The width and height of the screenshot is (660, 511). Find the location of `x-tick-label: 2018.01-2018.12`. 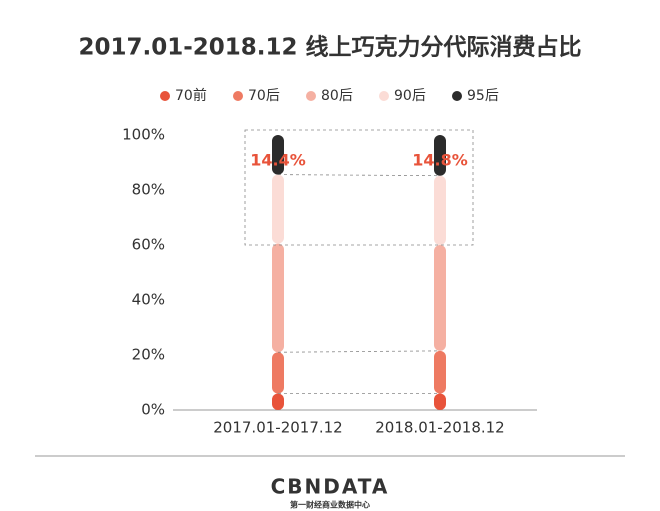

x-tick-label: 2018.01-2018.12 is located at coordinates (439, 428).